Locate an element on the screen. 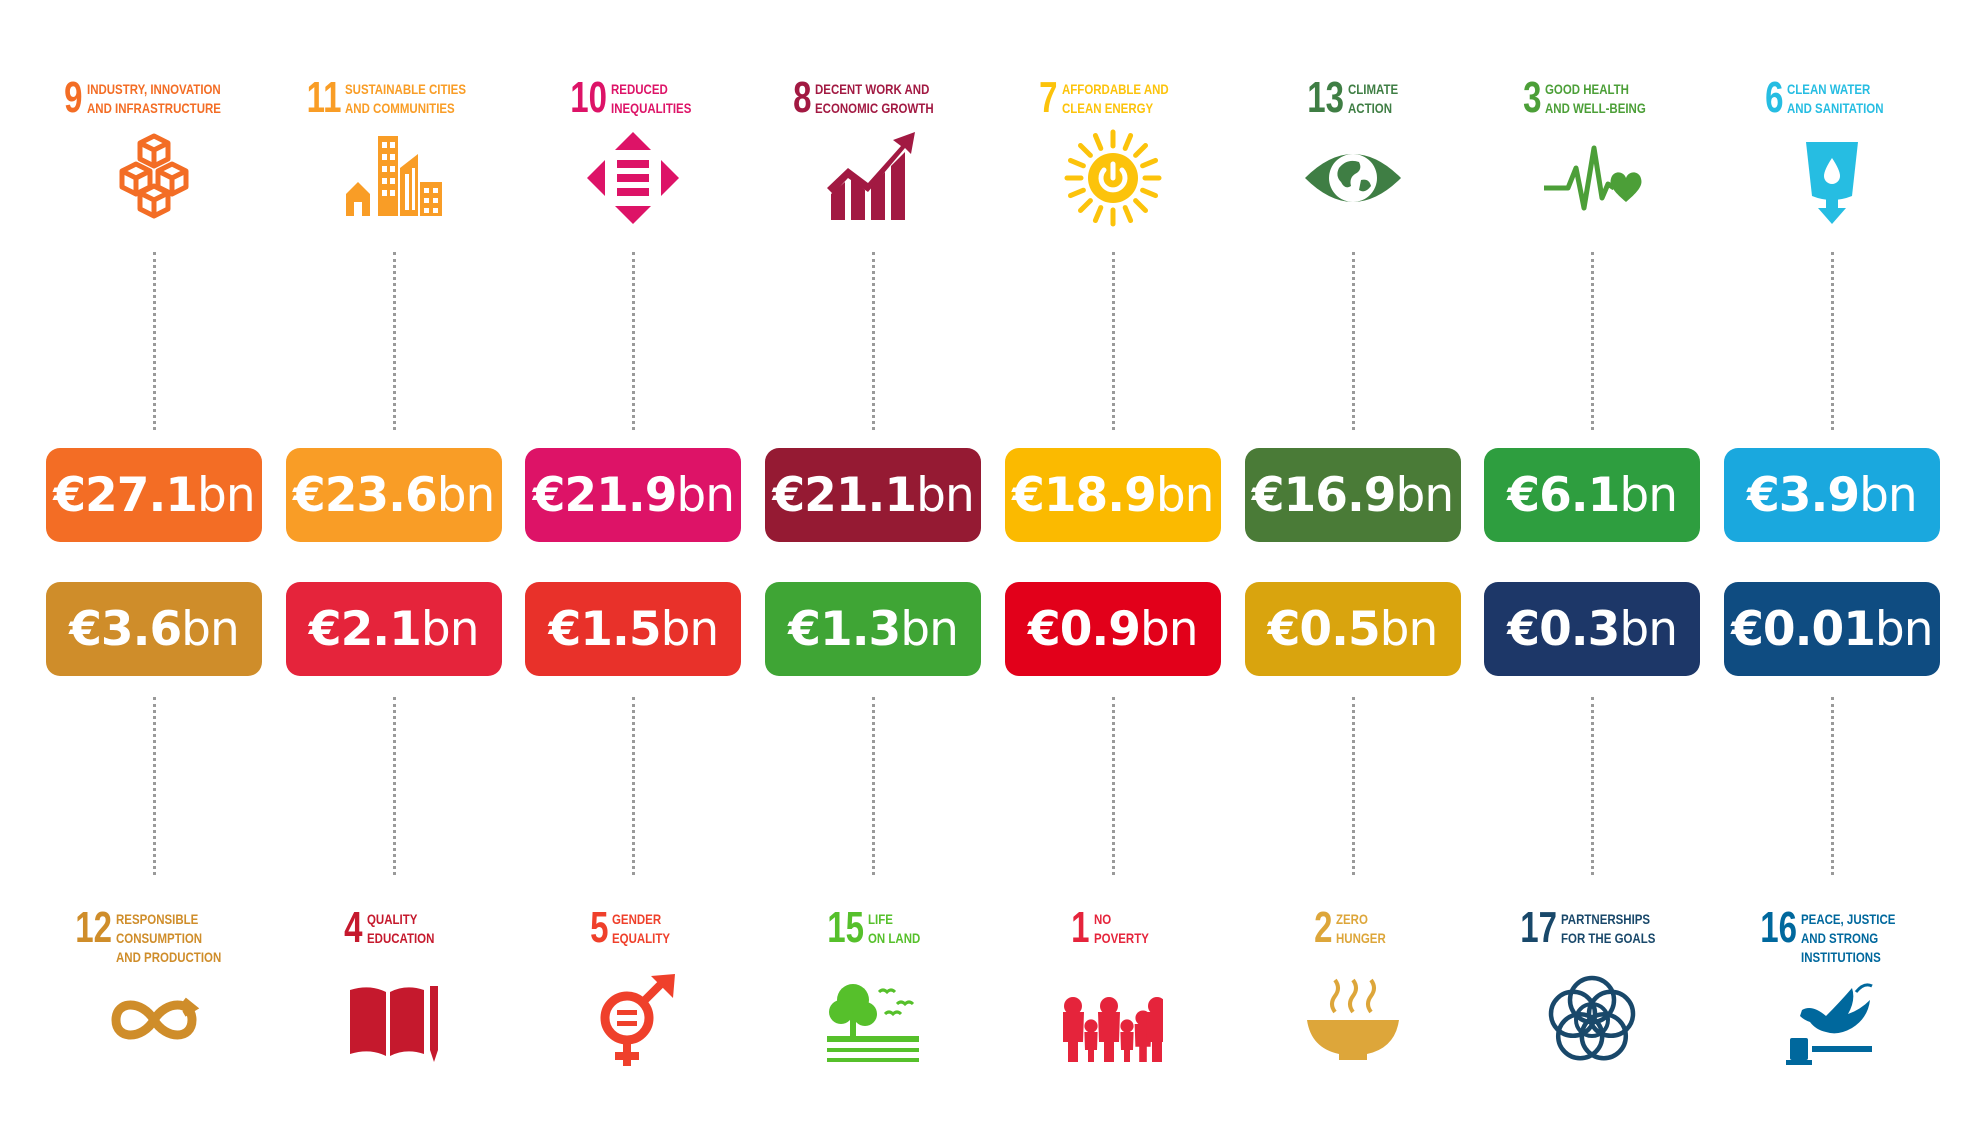 This screenshot has width=1982, height=1144. top-goal: 7 AFFORDABLE AND CLEAN ENERGY is located at coordinates (1113, 150).